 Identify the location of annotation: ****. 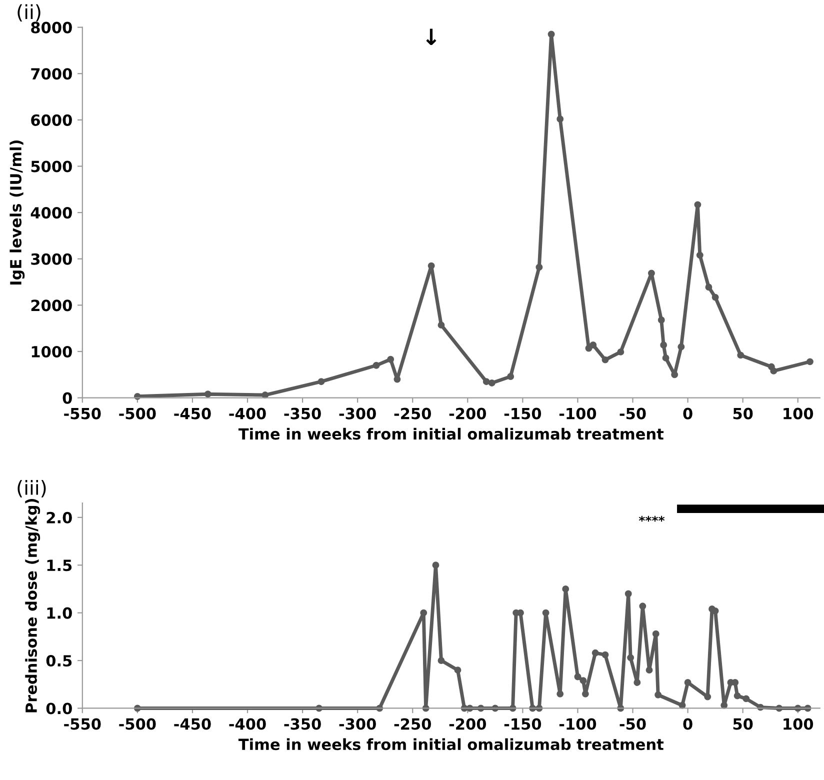
(651, 519).